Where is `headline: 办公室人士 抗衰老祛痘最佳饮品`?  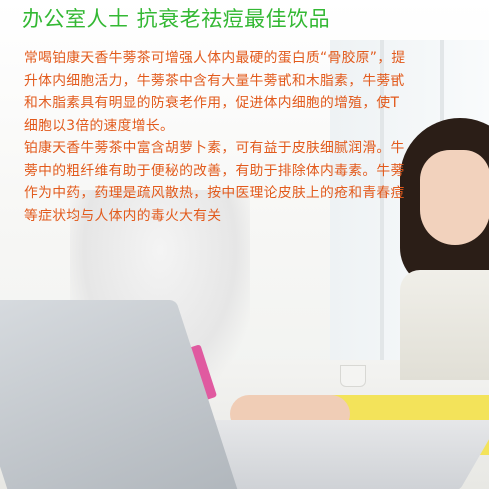 headline: 办公室人士 抗衰老祛痘最佳饮品 is located at coordinates (176, 19).